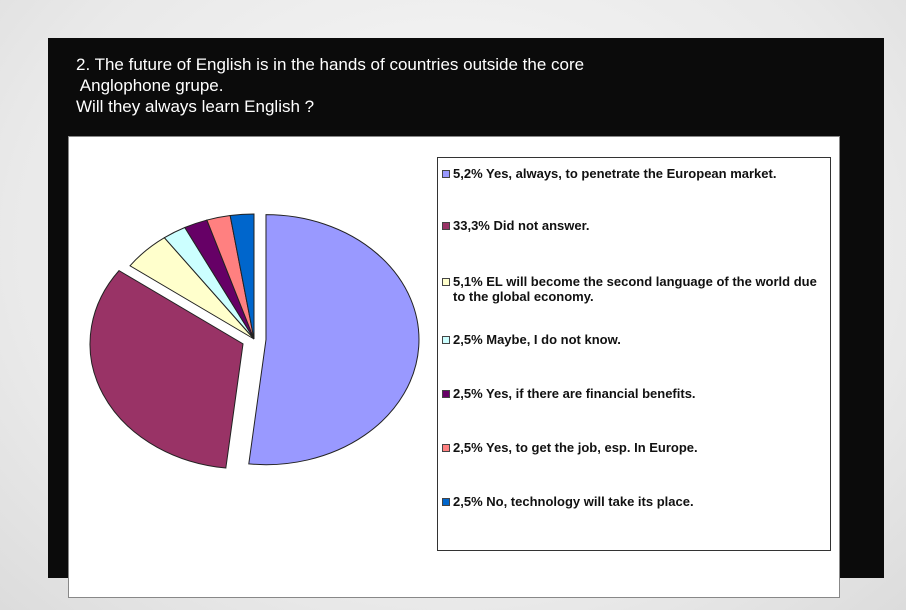 This screenshot has height=610, width=906. I want to click on legend-item-2: 33,3% Did not answer., so click(634, 225).